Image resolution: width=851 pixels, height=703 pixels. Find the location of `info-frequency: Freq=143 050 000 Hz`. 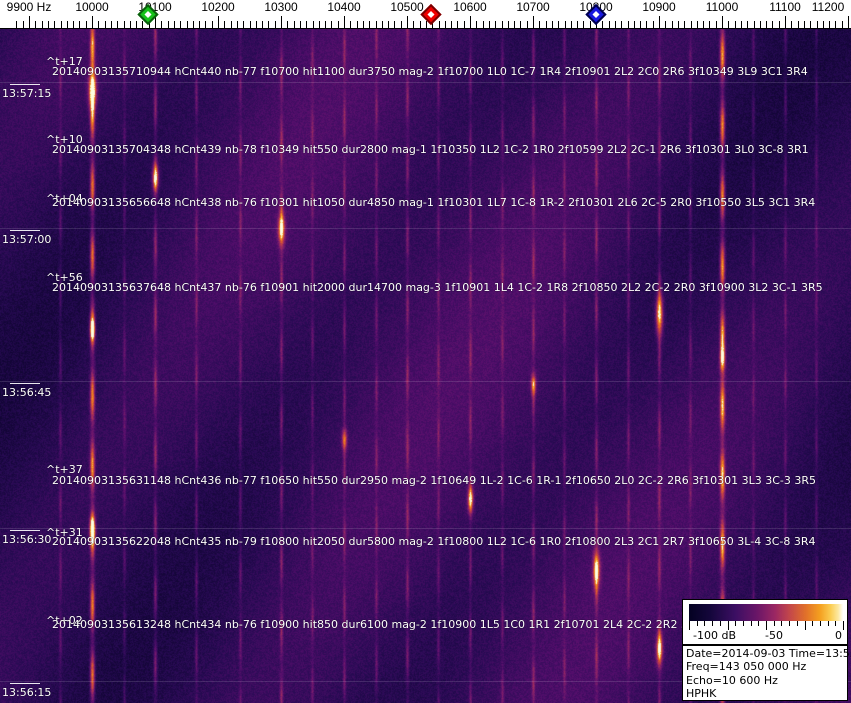

info-frequency: Freq=143 050 000 Hz is located at coordinates (746, 667).